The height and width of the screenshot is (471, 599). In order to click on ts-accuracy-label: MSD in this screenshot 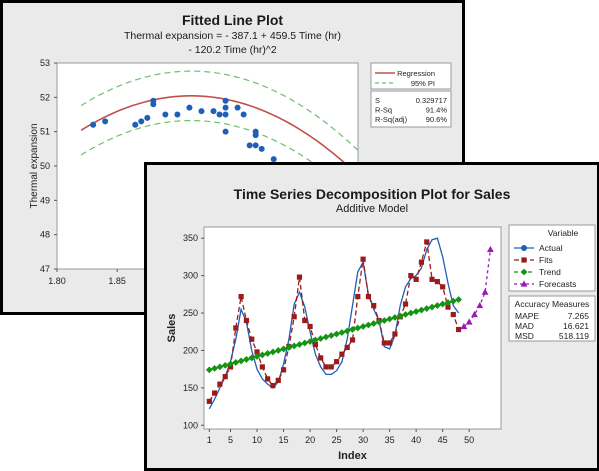, I will do `click(524, 336)`.